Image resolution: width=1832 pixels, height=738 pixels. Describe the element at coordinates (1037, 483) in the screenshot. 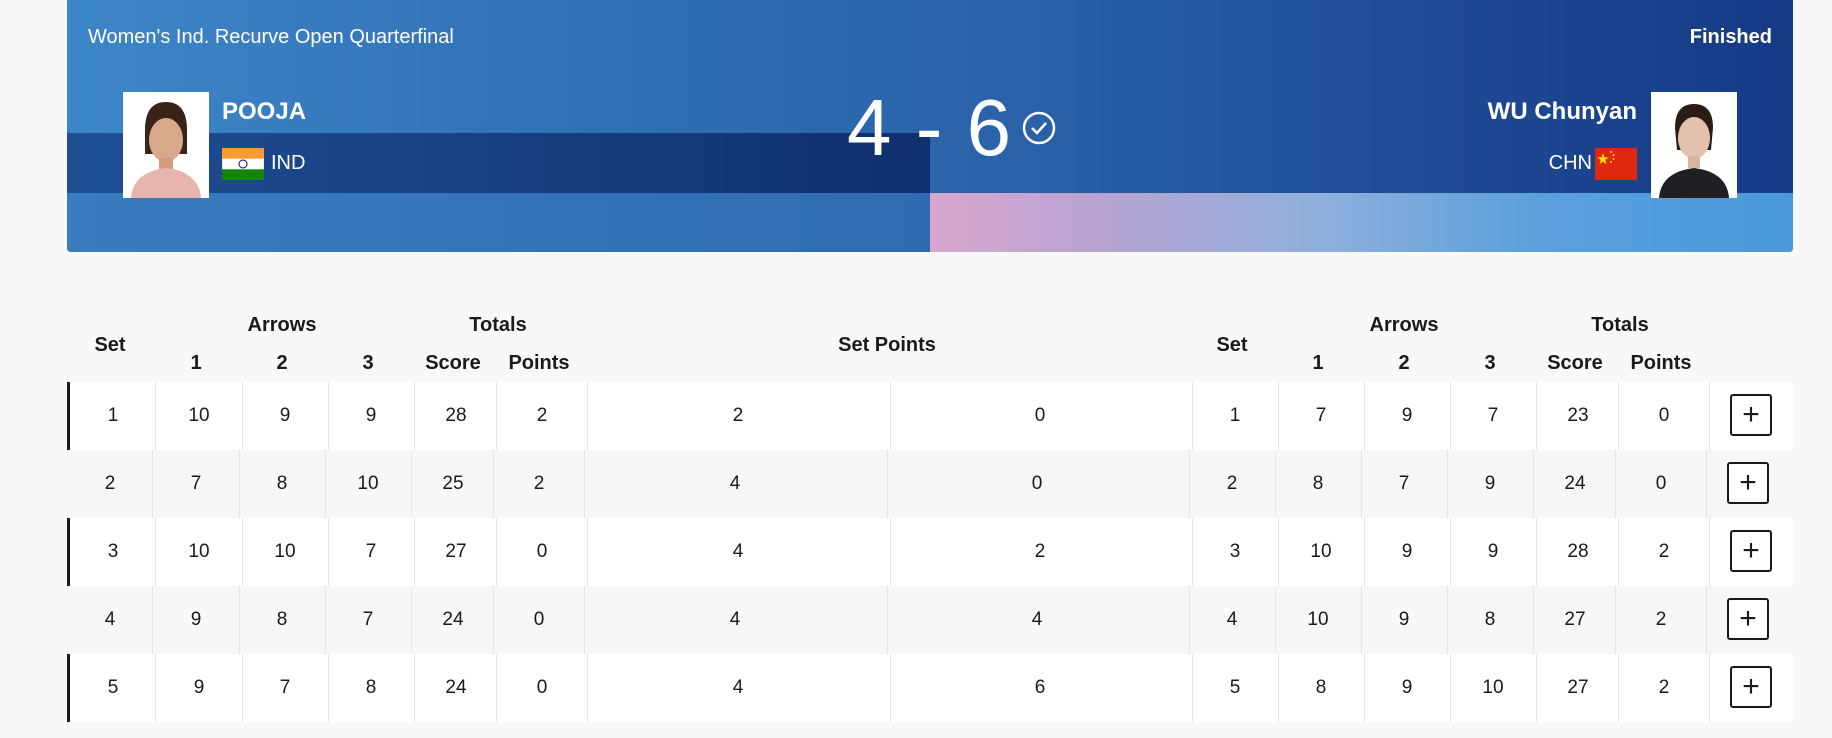

I see `set-points-right: 0` at that location.